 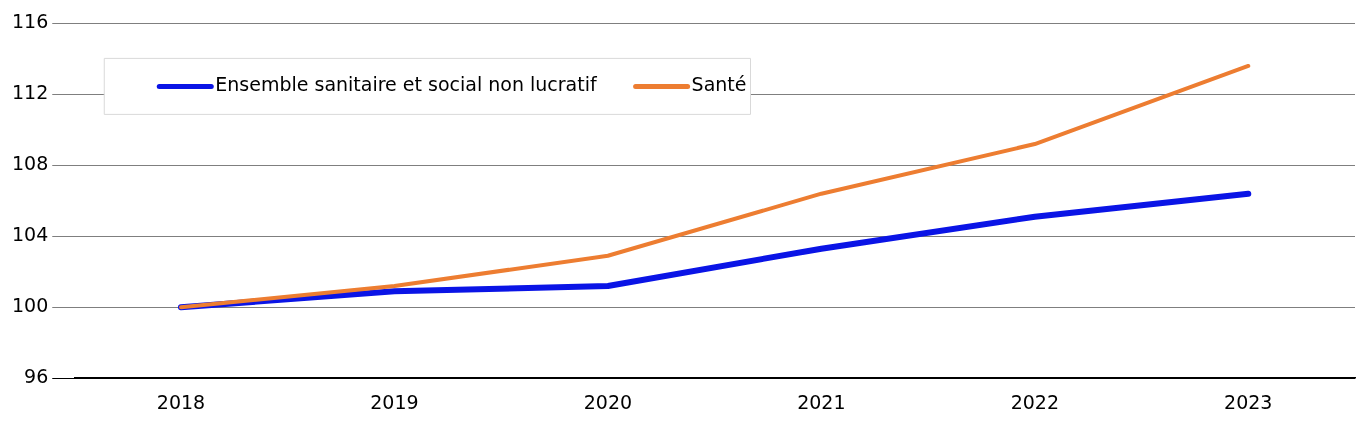 What do you see at coordinates (30, 163) in the screenshot?
I see `y-tick-label: 108` at bounding box center [30, 163].